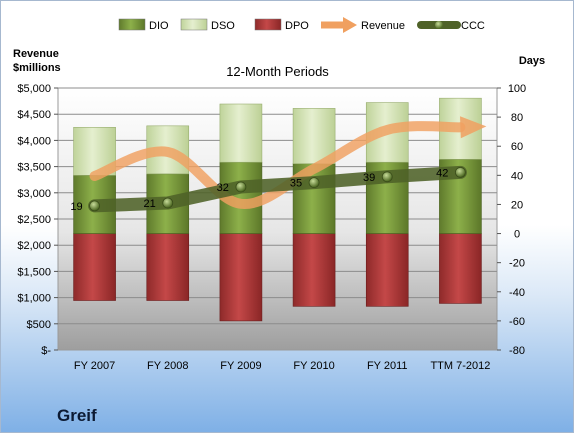  I want to click on legend-swatch-dio, so click(132, 24).